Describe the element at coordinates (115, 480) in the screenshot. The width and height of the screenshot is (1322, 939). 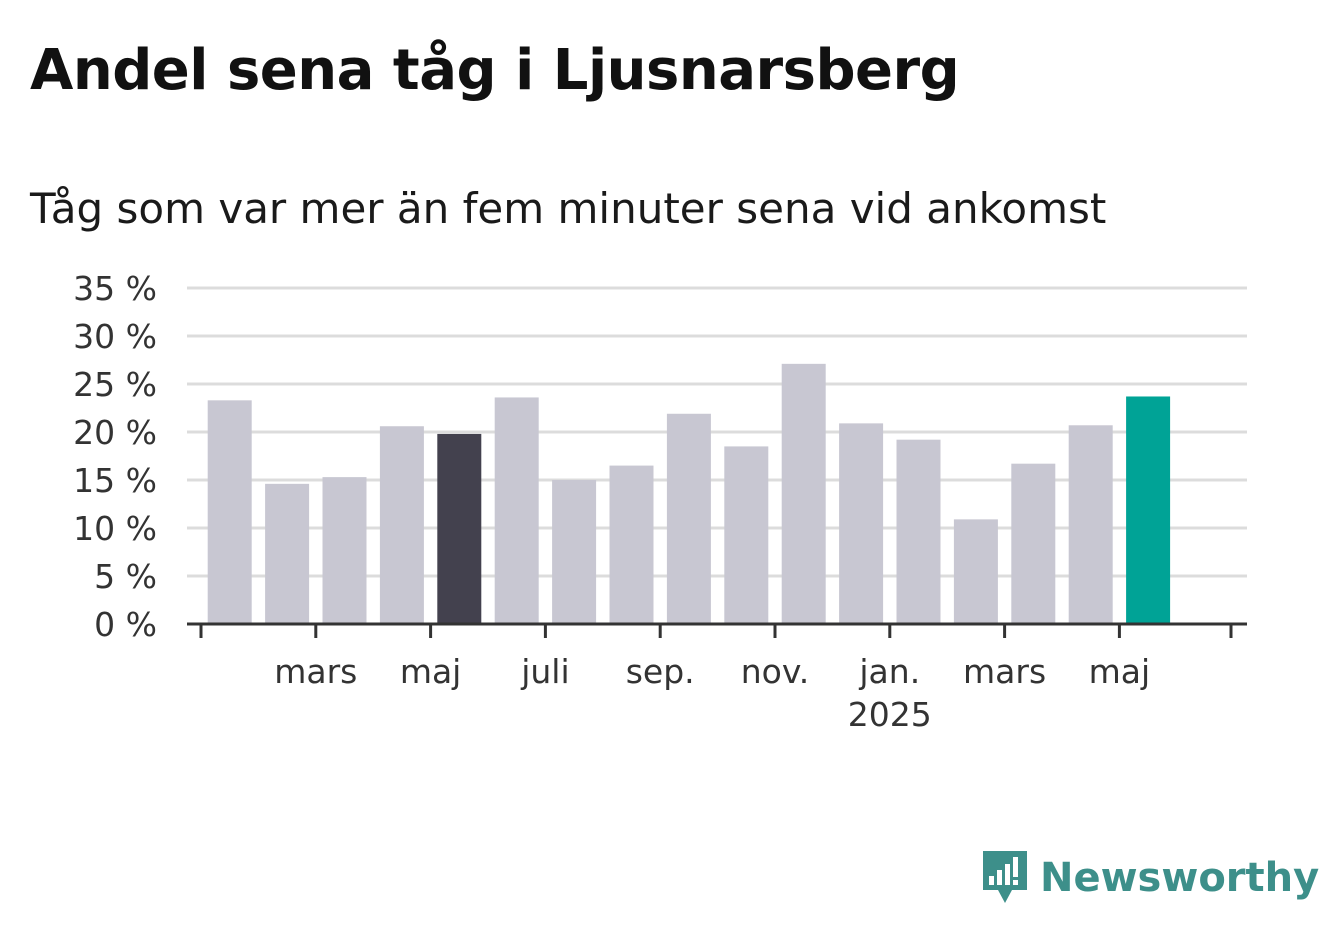
I see `y-tick-label: 15 %` at that location.